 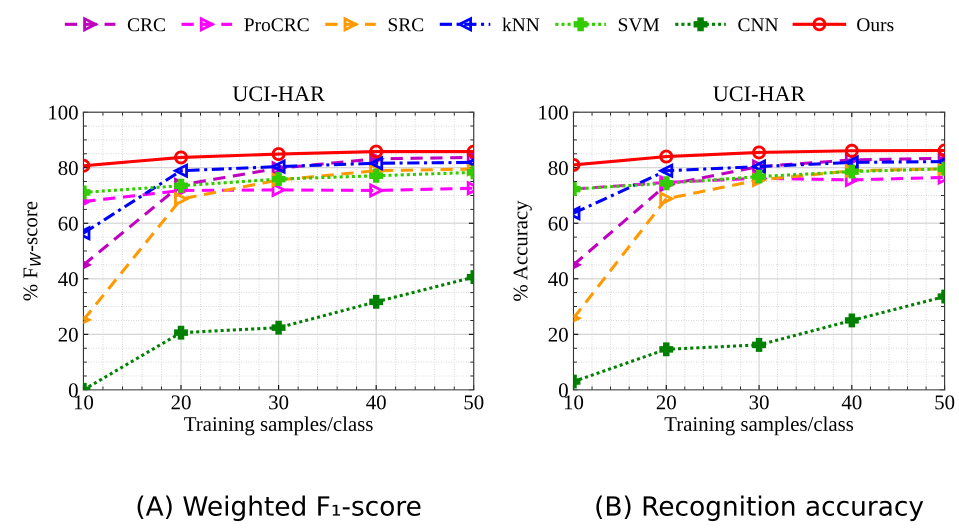 I want to click on y-axis-title: % F$_{W}$-score, so click(x=32, y=251).